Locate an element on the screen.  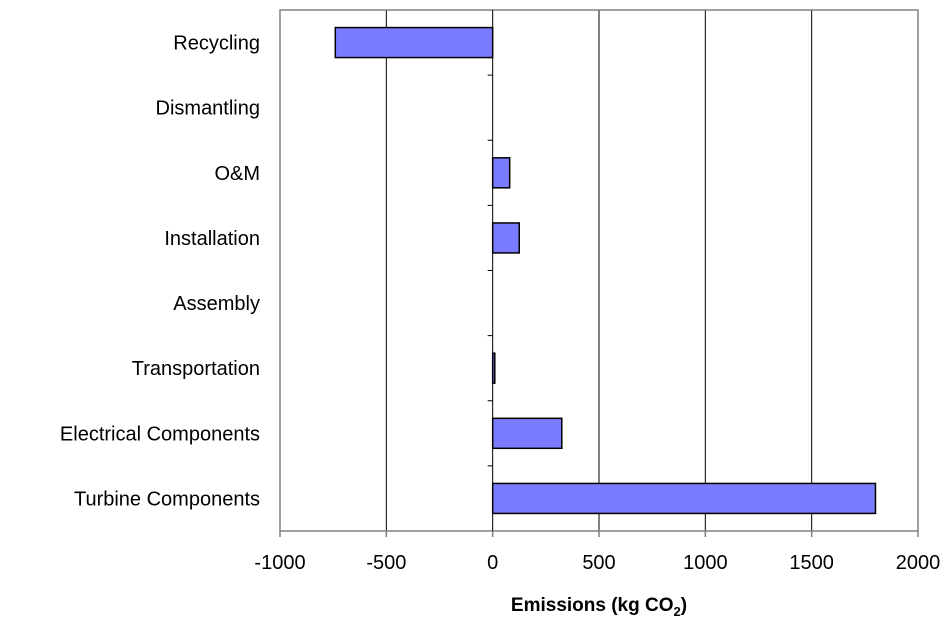
x-tick-label: 500 is located at coordinates (598, 563).